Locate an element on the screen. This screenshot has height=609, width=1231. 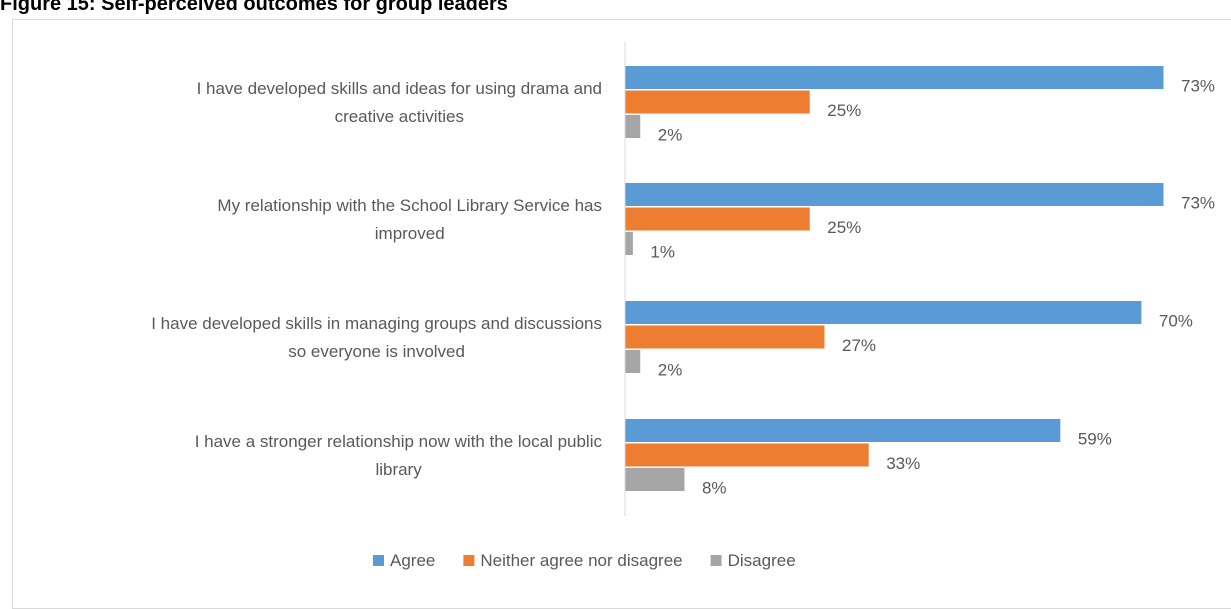
data-label: 1% is located at coordinates (662, 252).